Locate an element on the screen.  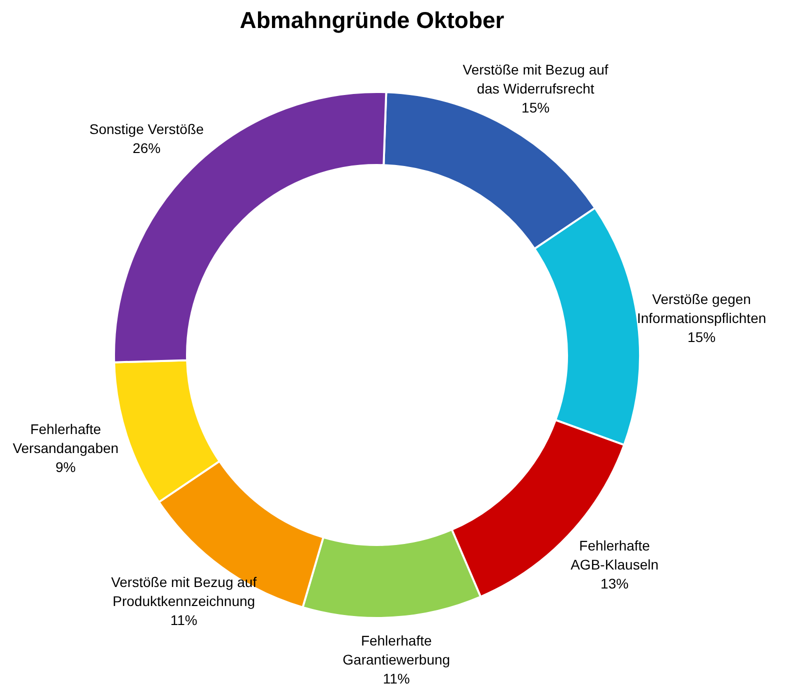
chart-title: Abmahngründe Oktober is located at coordinates (372, 20).